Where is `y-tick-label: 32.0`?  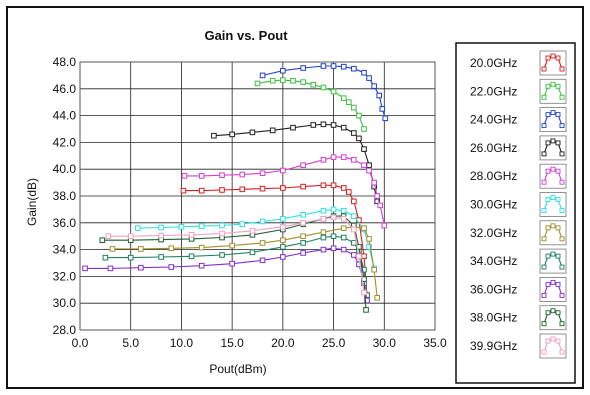
y-tick-label: 32.0 is located at coordinates (65, 276).